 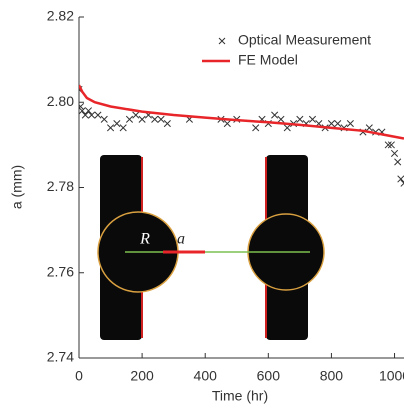 What do you see at coordinates (17, 187) in the screenshot?
I see `y-axis-label: a (mm)` at bounding box center [17, 187].